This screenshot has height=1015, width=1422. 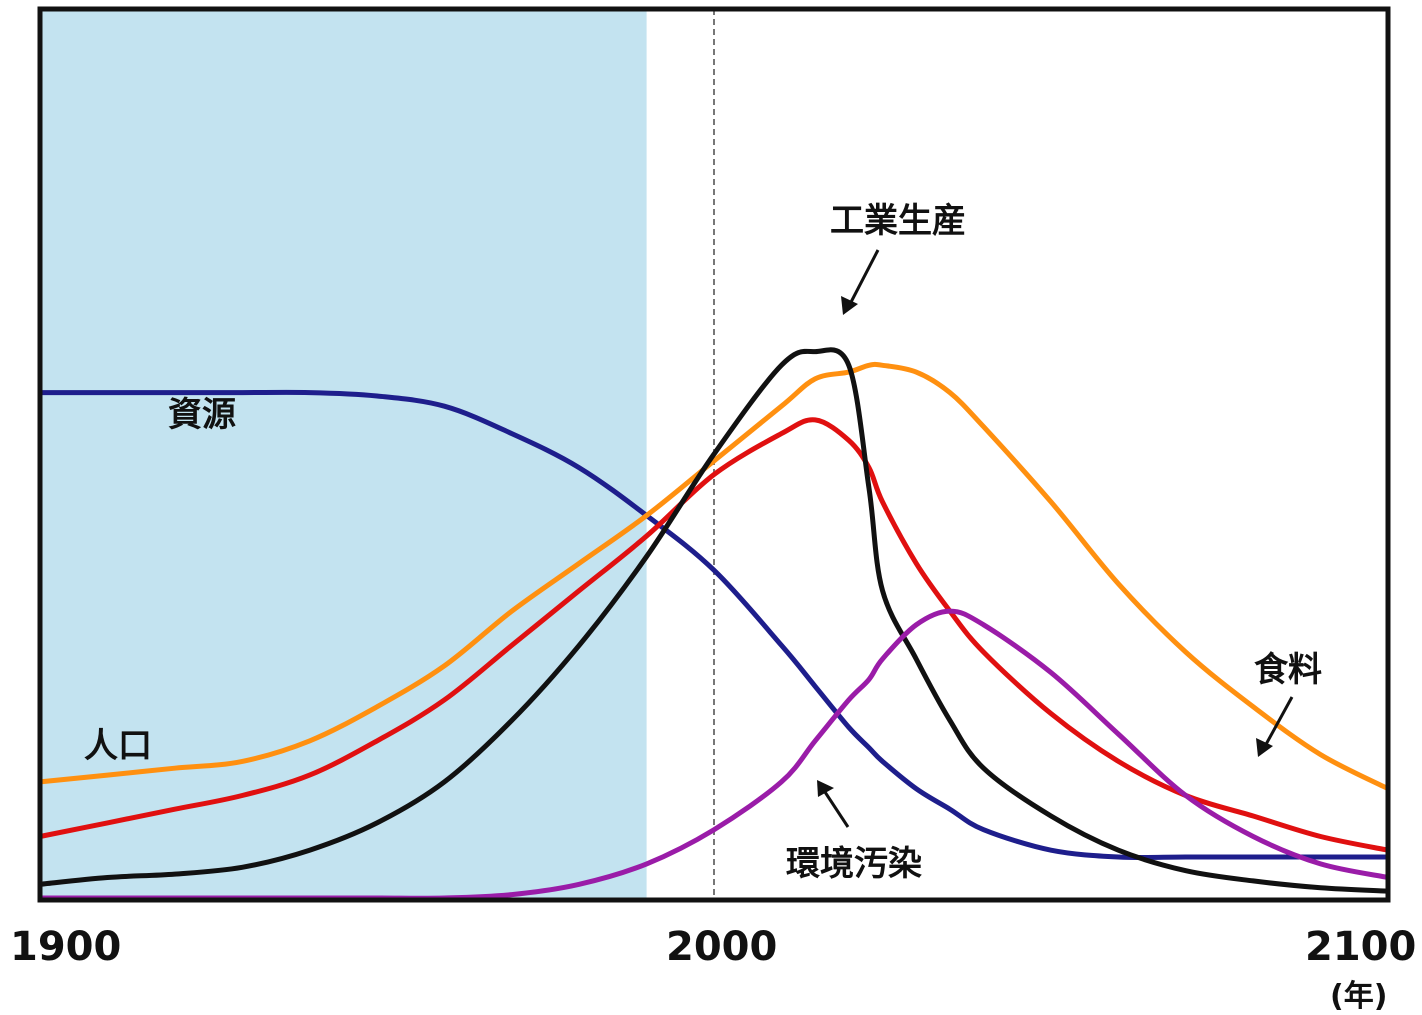 What do you see at coordinates (1360, 947) in the screenshot?
I see `x-tick-2100: 2100` at bounding box center [1360, 947].